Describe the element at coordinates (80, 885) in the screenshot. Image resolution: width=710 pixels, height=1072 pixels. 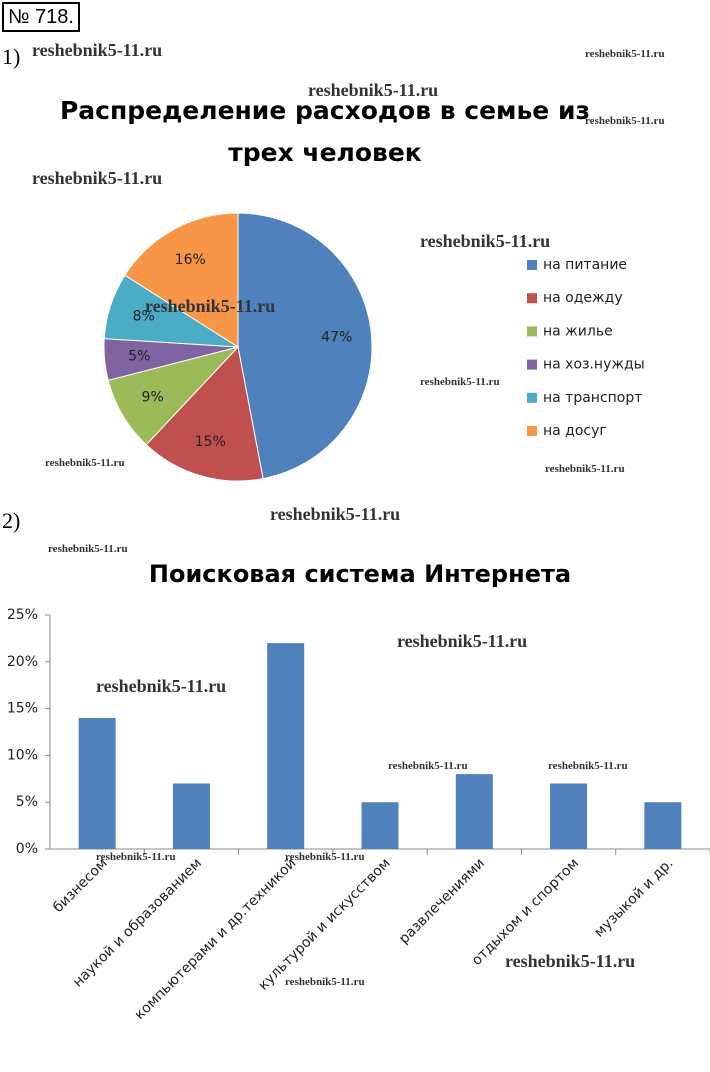
I see `x-tick-label: бизнесом` at that location.